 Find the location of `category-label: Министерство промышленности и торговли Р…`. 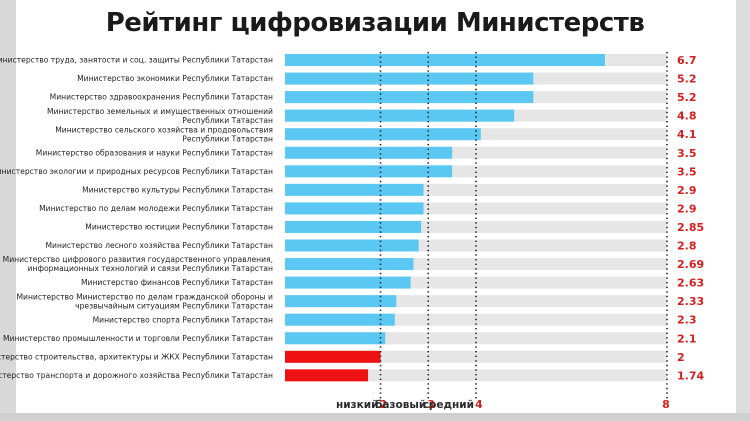

category-label: Министерство промышленности и торговли Р… is located at coordinates (138, 338).